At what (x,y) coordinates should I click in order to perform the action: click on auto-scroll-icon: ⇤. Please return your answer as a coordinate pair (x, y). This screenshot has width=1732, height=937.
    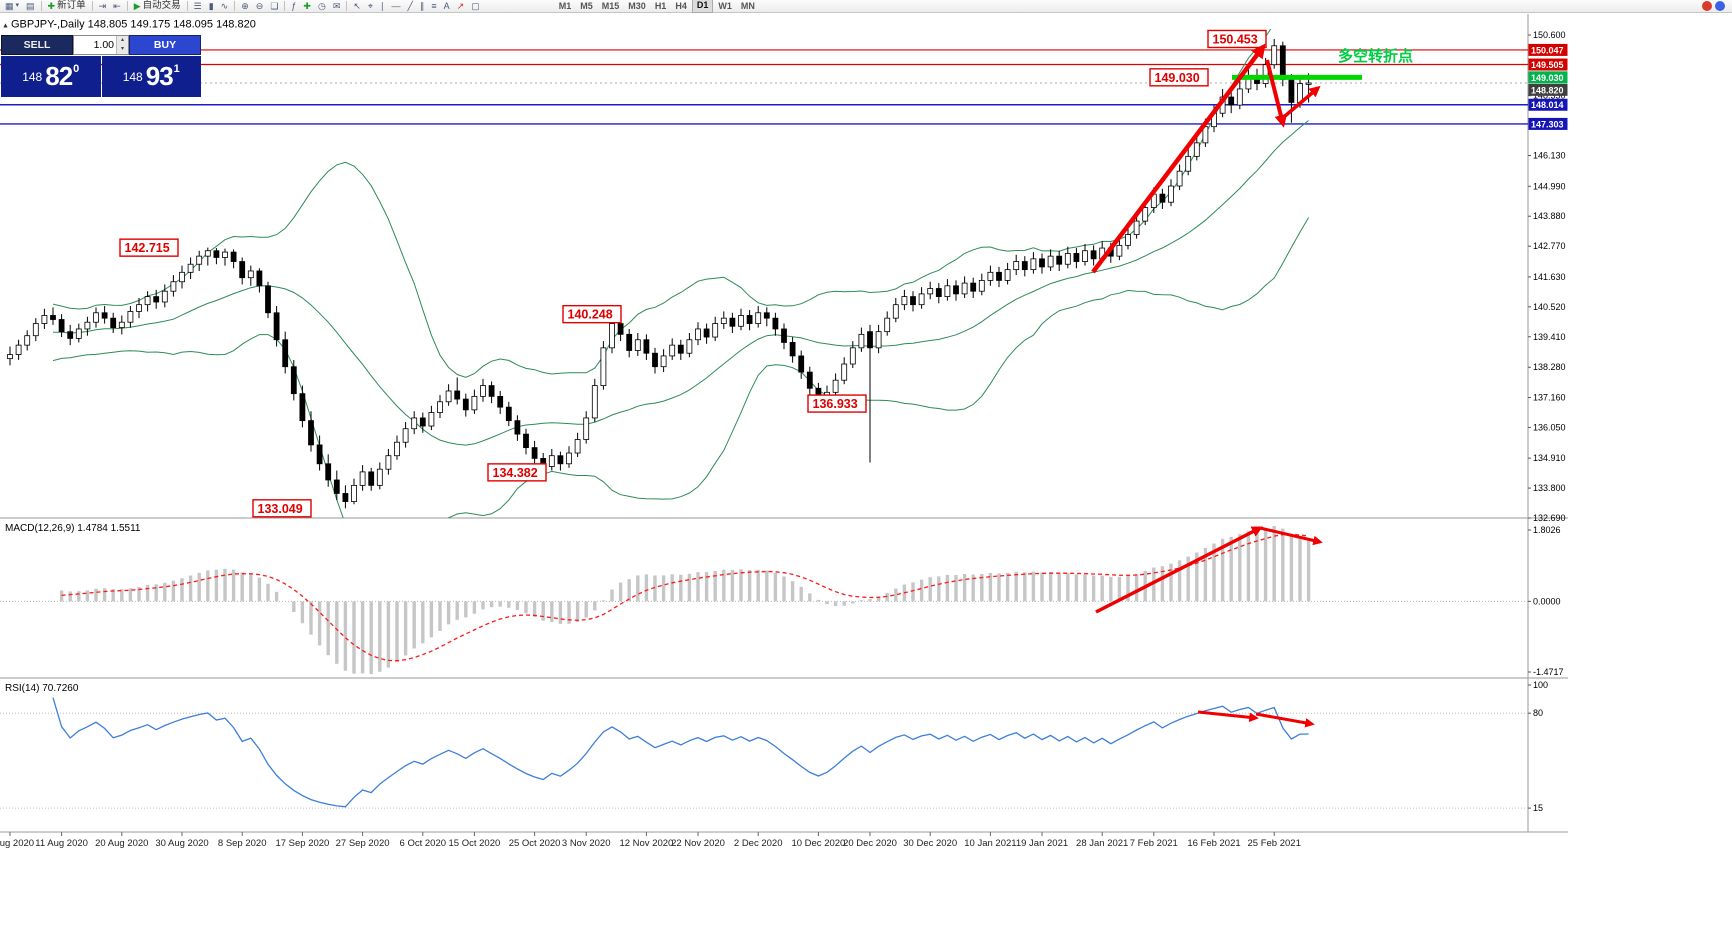
    Looking at the image, I should click on (117, 6).